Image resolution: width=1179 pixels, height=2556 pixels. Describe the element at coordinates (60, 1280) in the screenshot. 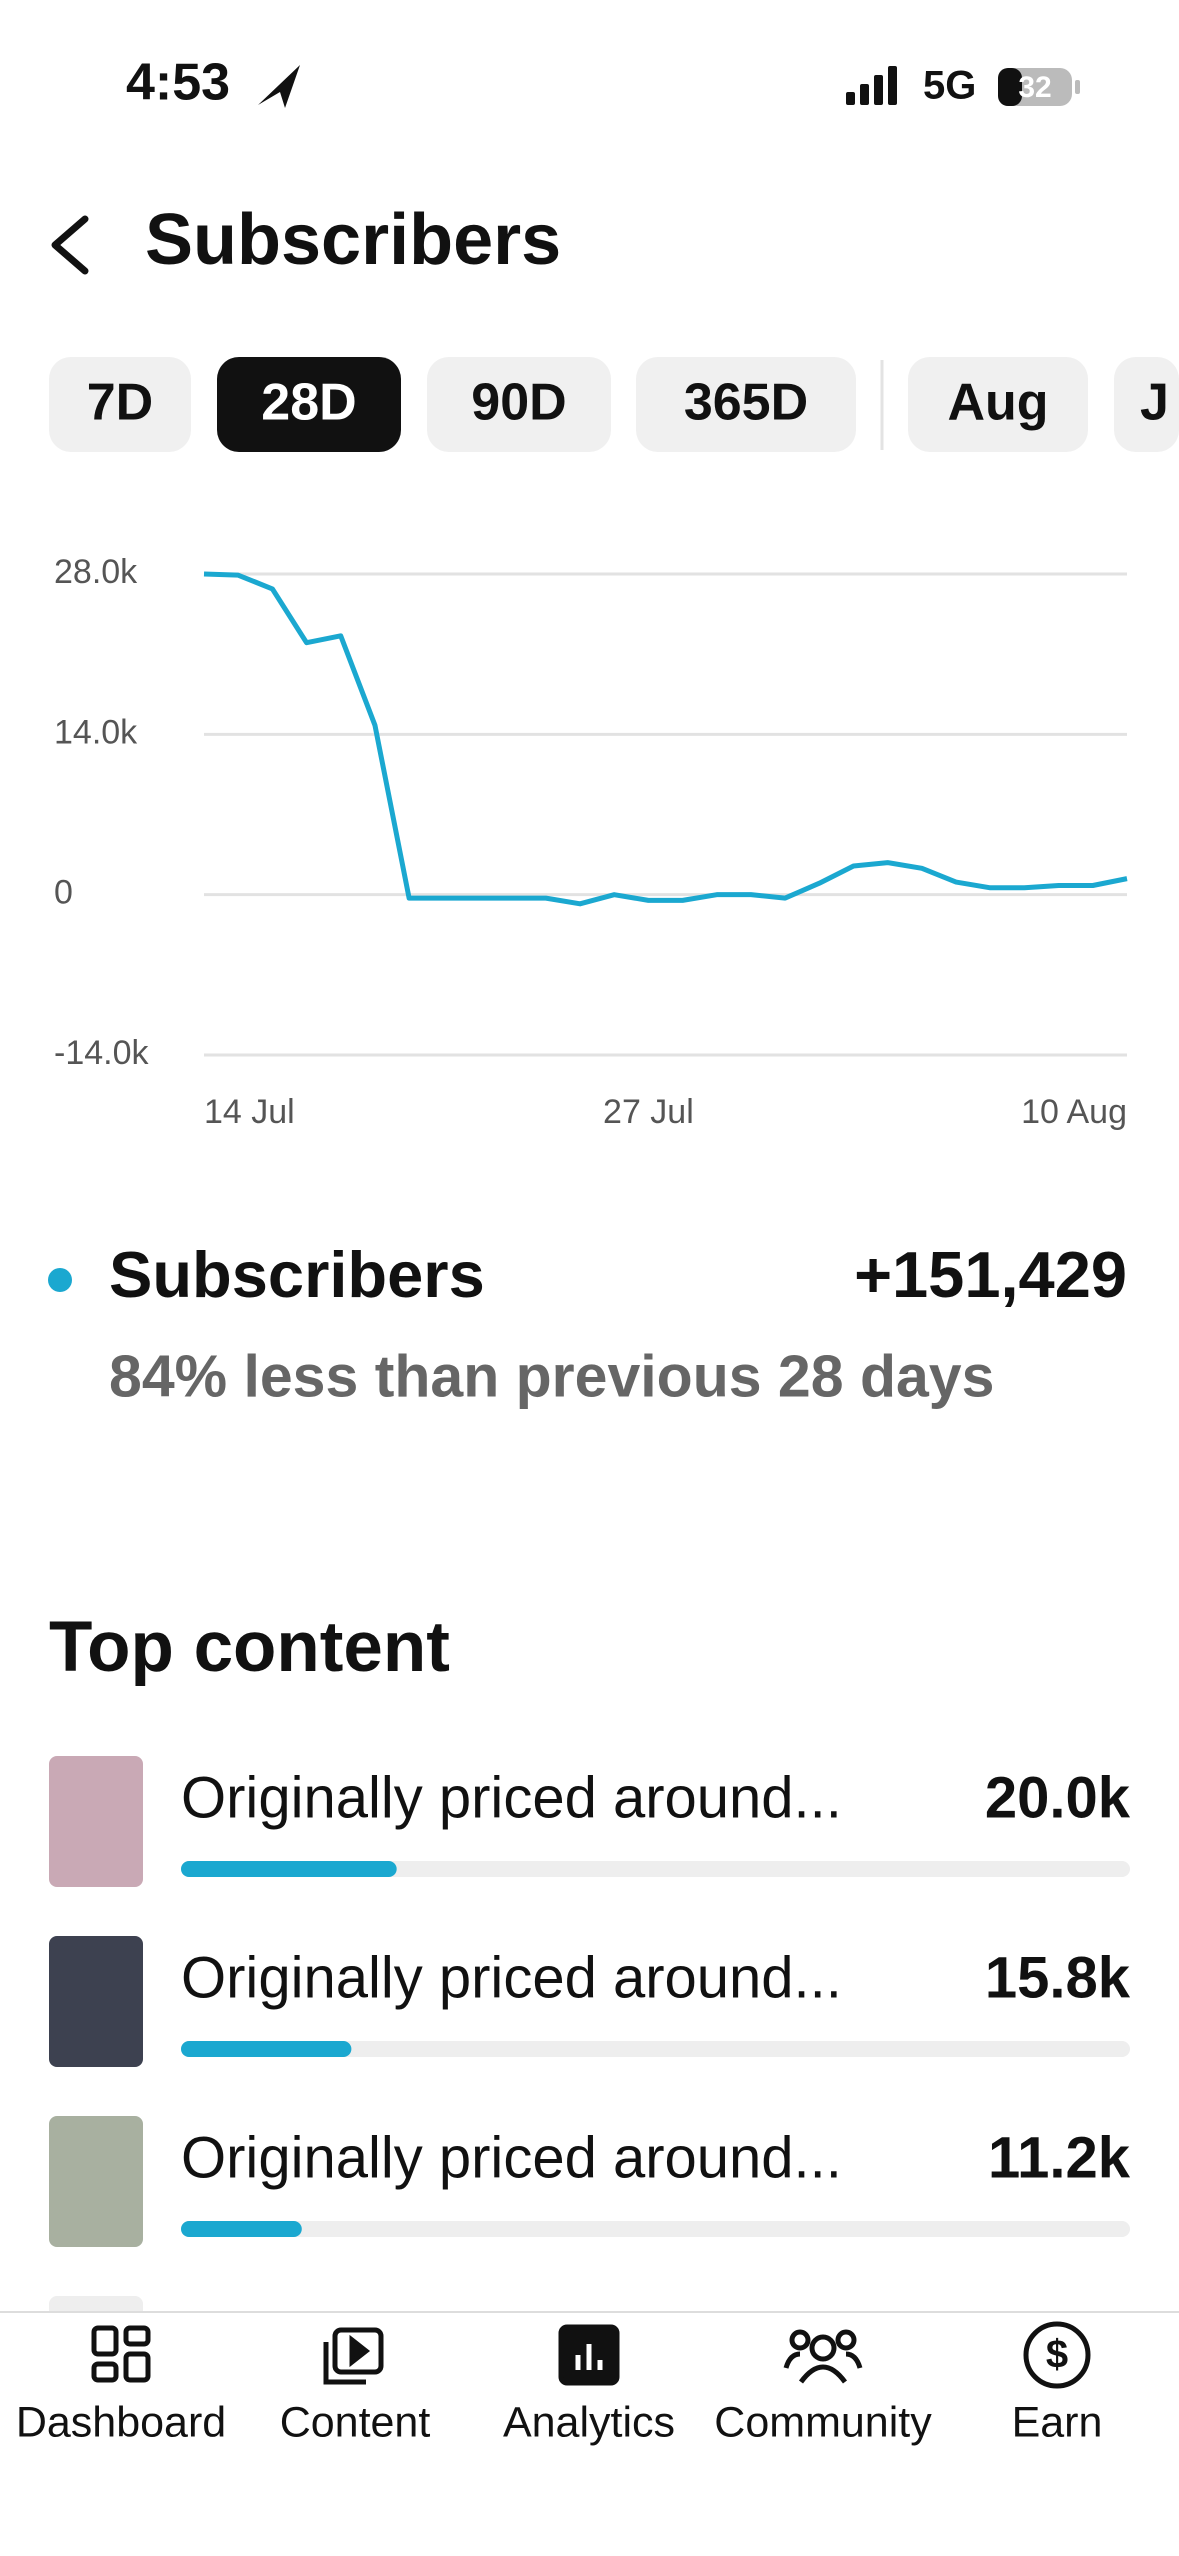

I see `legend-dot` at that location.